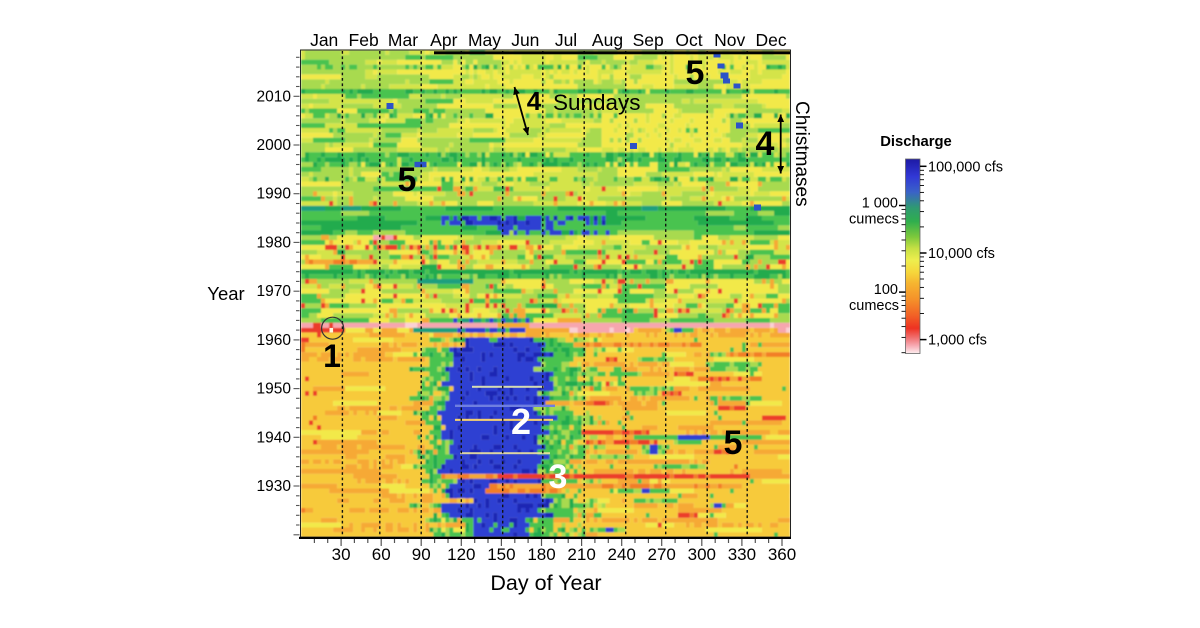 The width and height of the screenshot is (1200, 628). I want to click on svg-text: 210, so click(581, 554).